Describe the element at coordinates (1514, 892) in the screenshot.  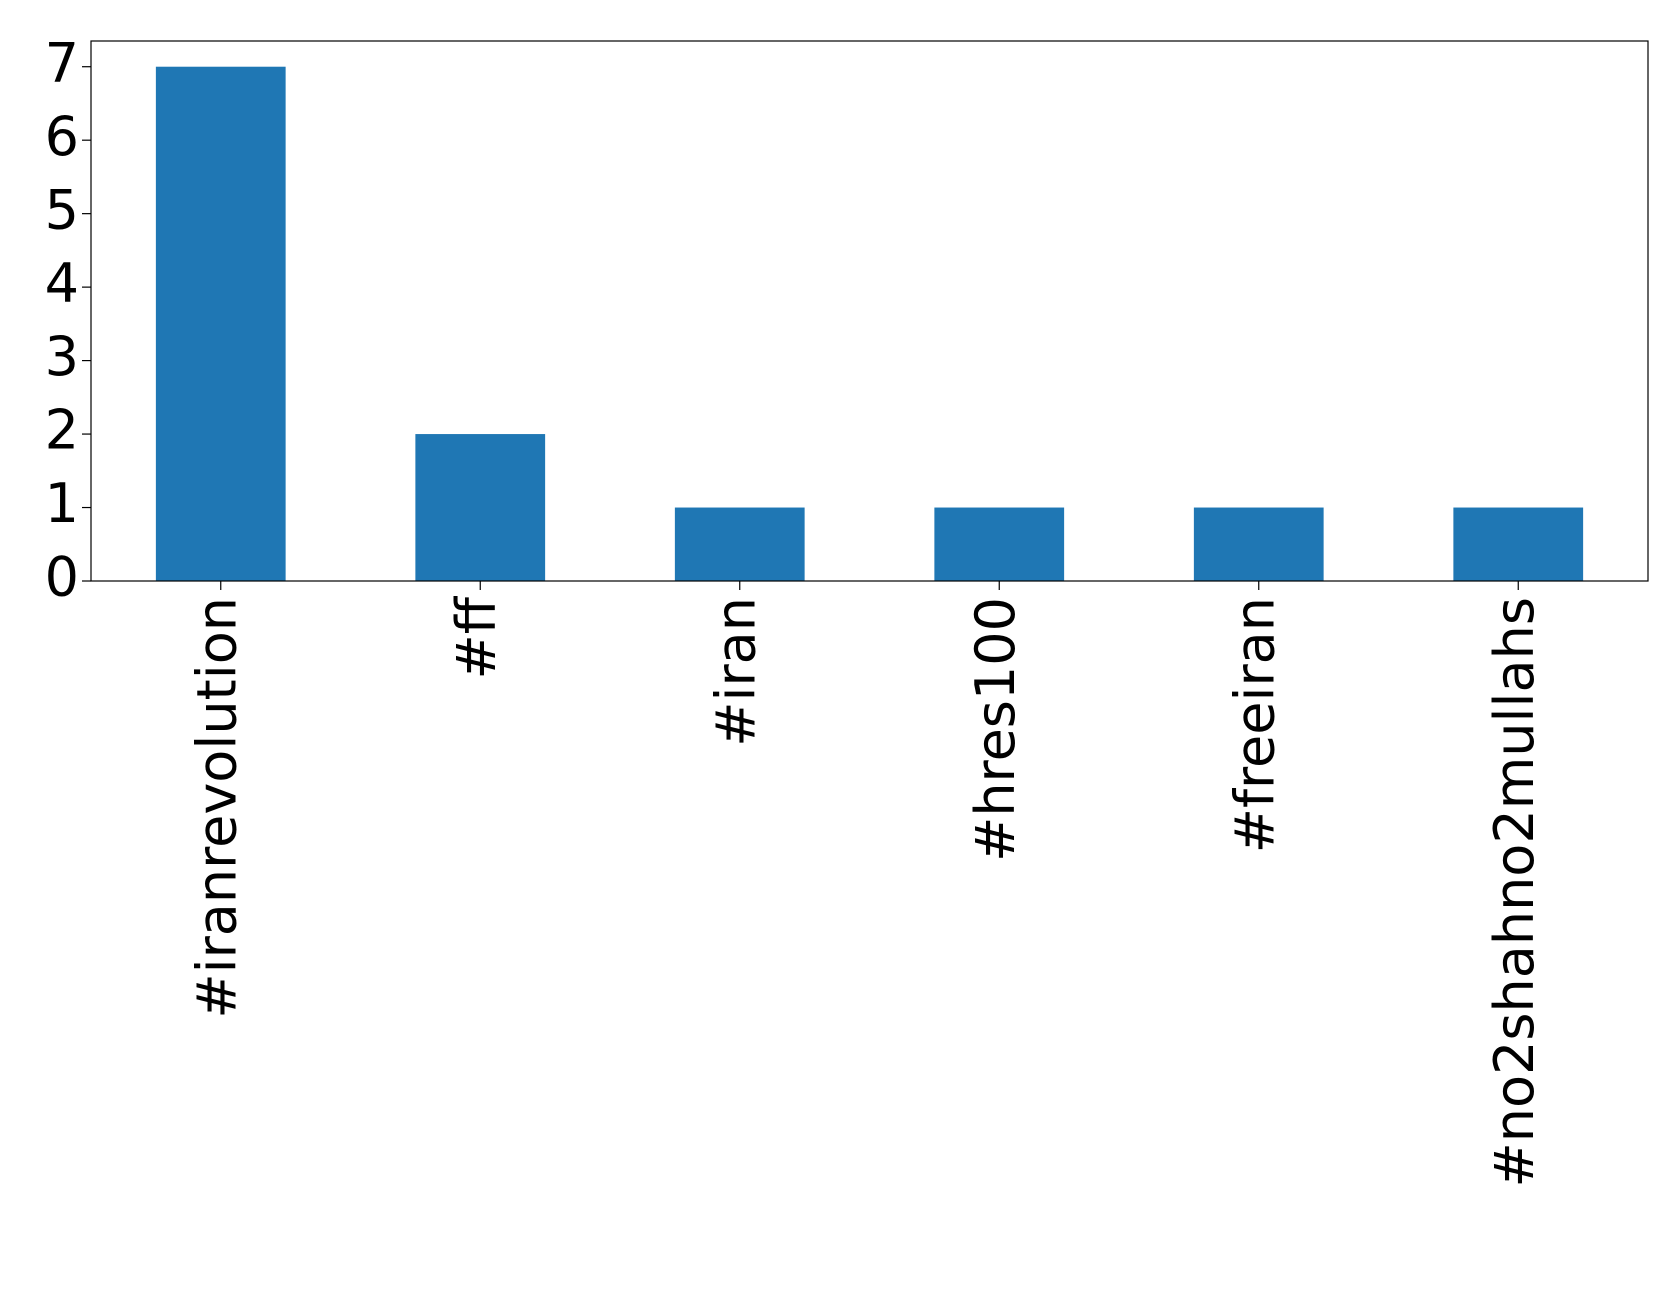
I see `x-tick-label: #no2shahno2mullahs` at that location.